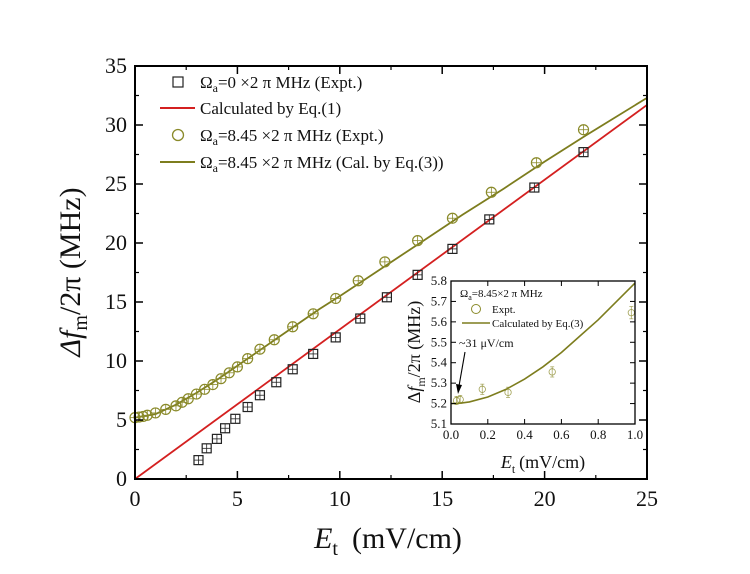 Image resolution: width=750 pixels, height=574 pixels. I want to click on main-x-axis-title-symbol: E, so click(322, 538).